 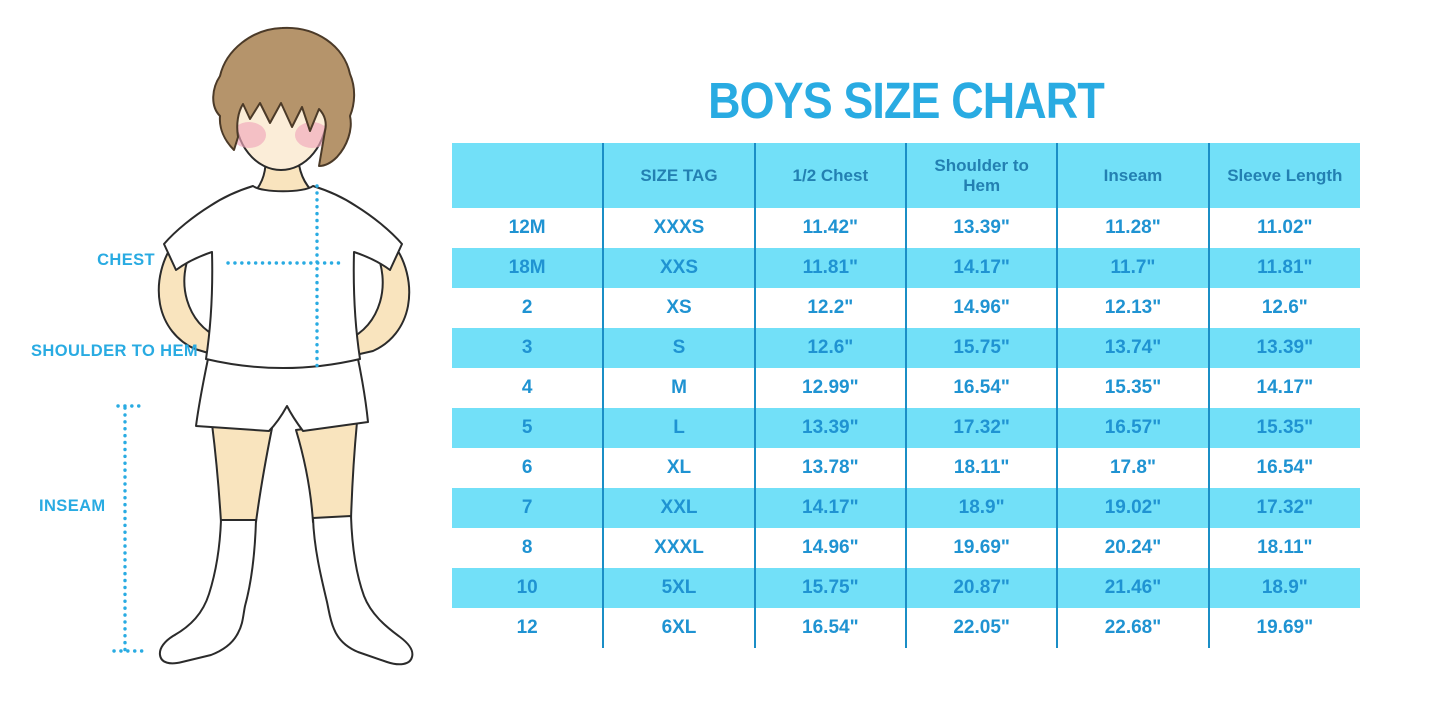 I want to click on measurement-cell: 20.24", so click(x=1133, y=548).